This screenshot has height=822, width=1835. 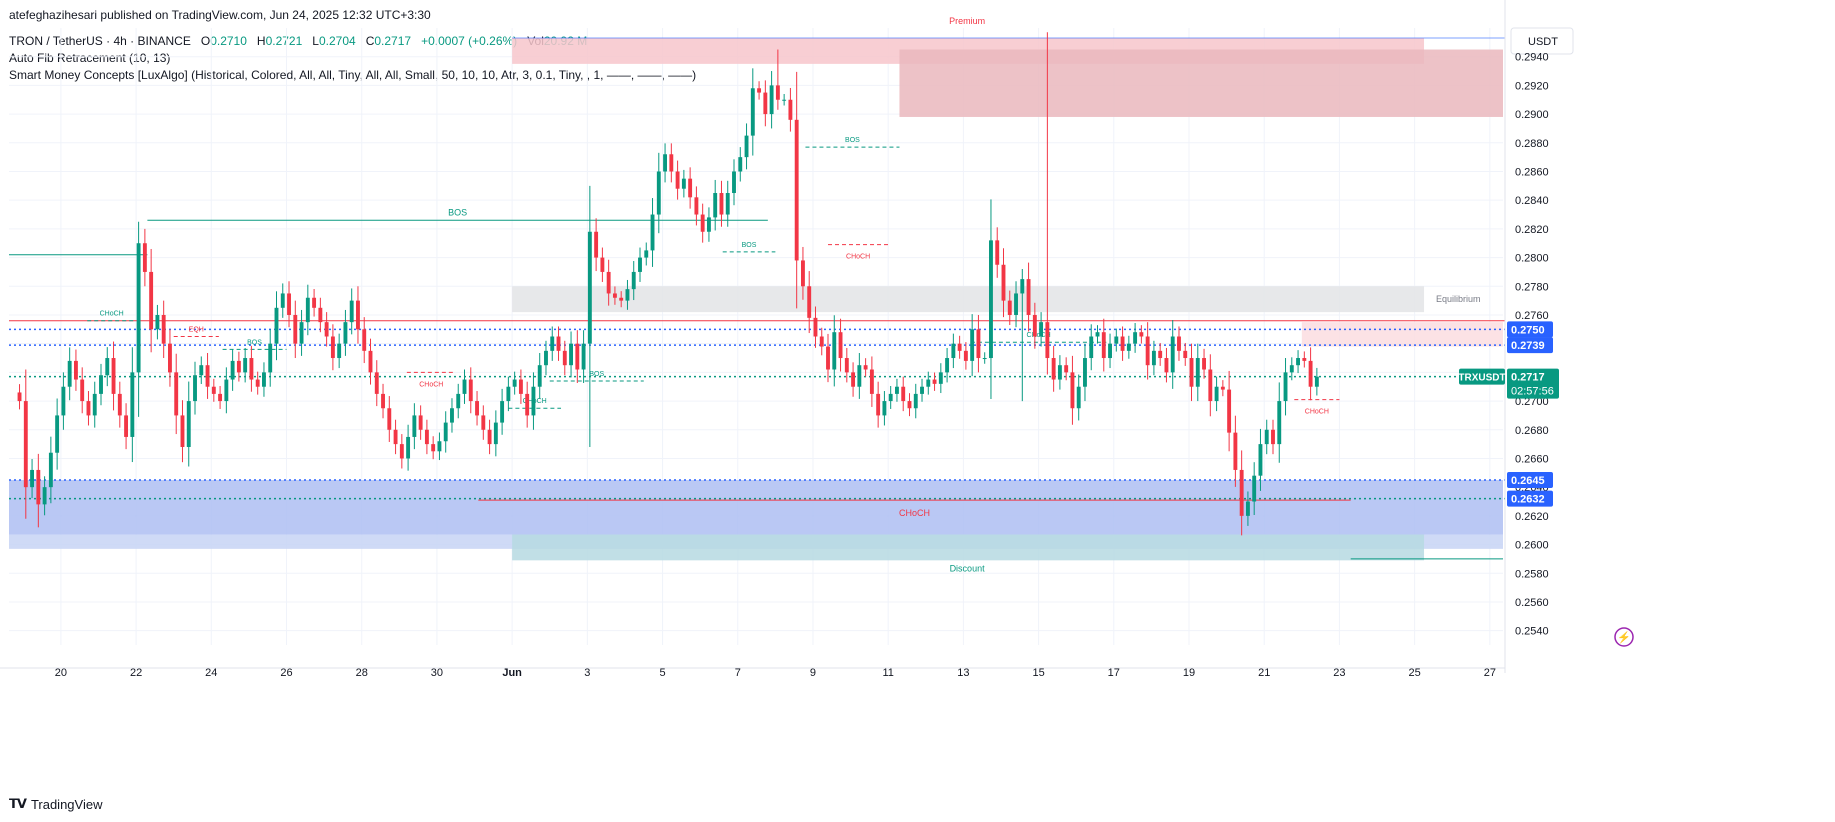 I want to click on indicator-fib: Auto Fib Retracement (10, 13), so click(x=90, y=58).